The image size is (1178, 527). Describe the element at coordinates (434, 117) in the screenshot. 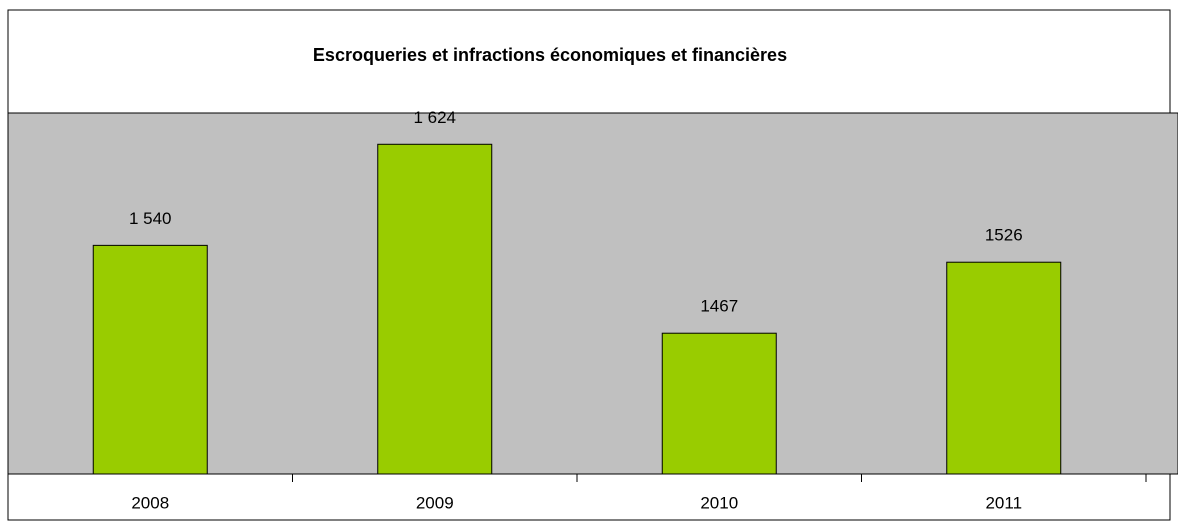

I see `data-label: 1 624` at that location.